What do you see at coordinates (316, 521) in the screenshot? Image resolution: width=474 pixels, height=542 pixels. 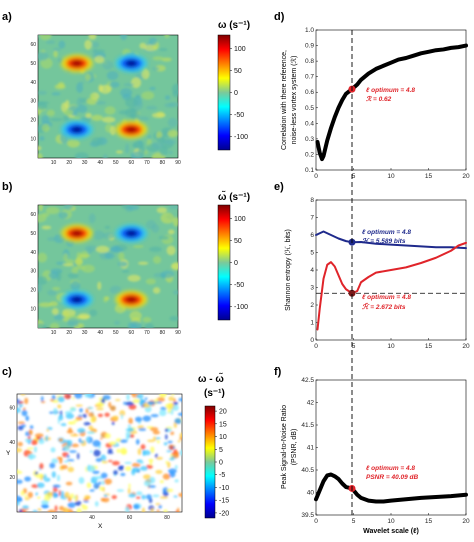 I see `xtick-label: 0` at bounding box center [316, 521].